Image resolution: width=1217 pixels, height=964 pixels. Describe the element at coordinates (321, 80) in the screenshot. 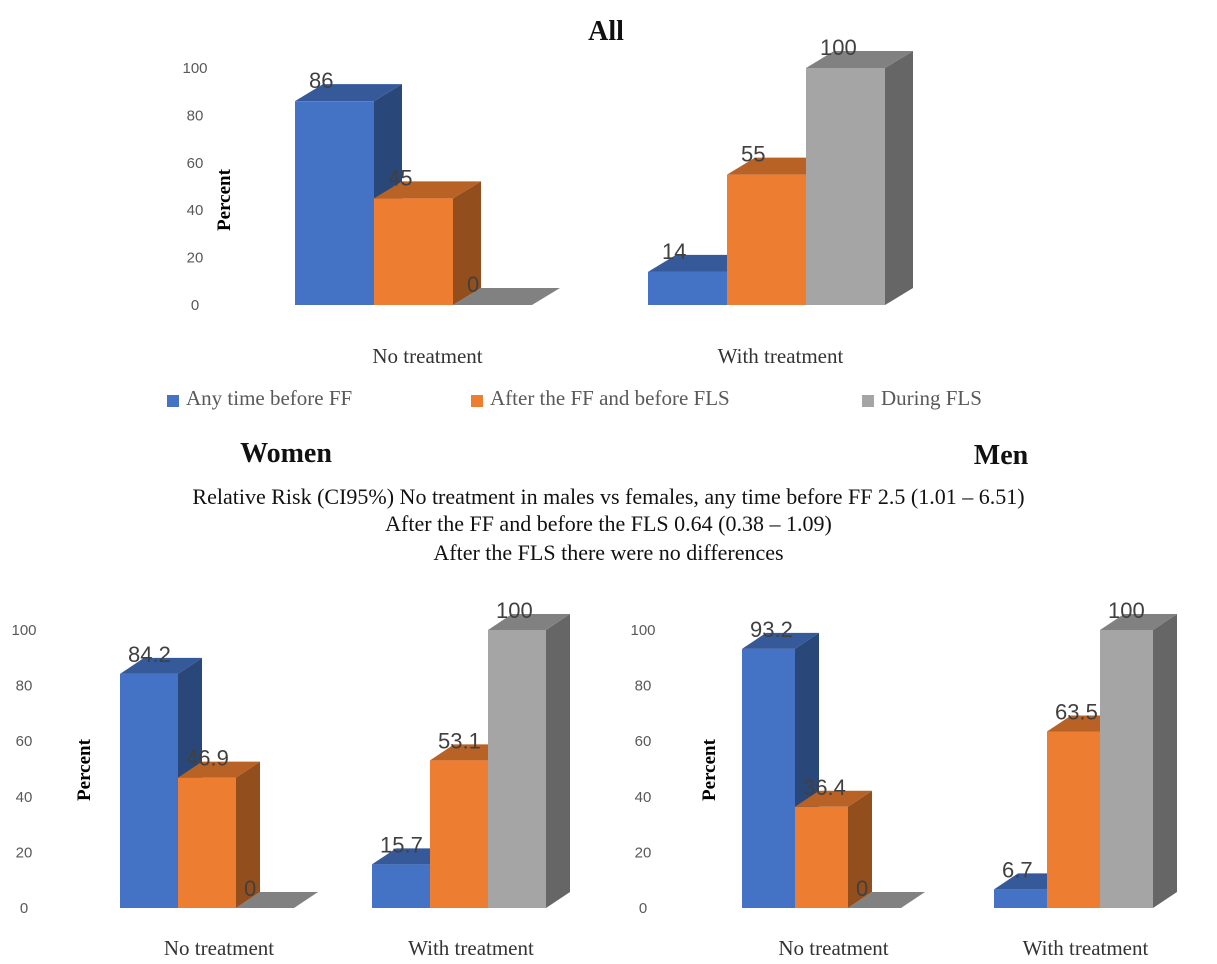

I see `data-label: 86` at that location.